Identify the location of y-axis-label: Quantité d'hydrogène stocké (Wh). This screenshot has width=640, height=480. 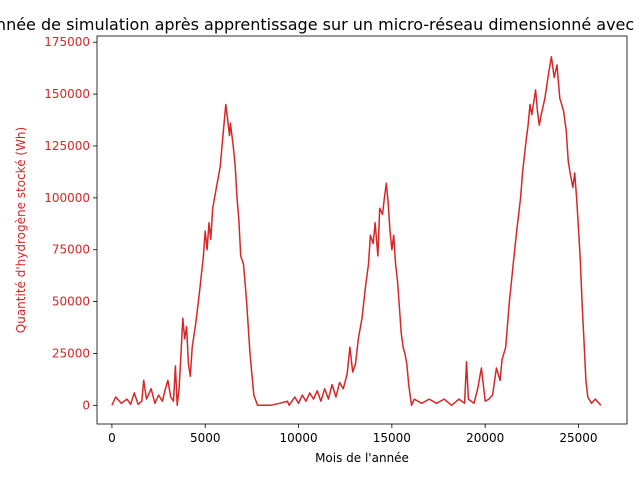
(21, 230).